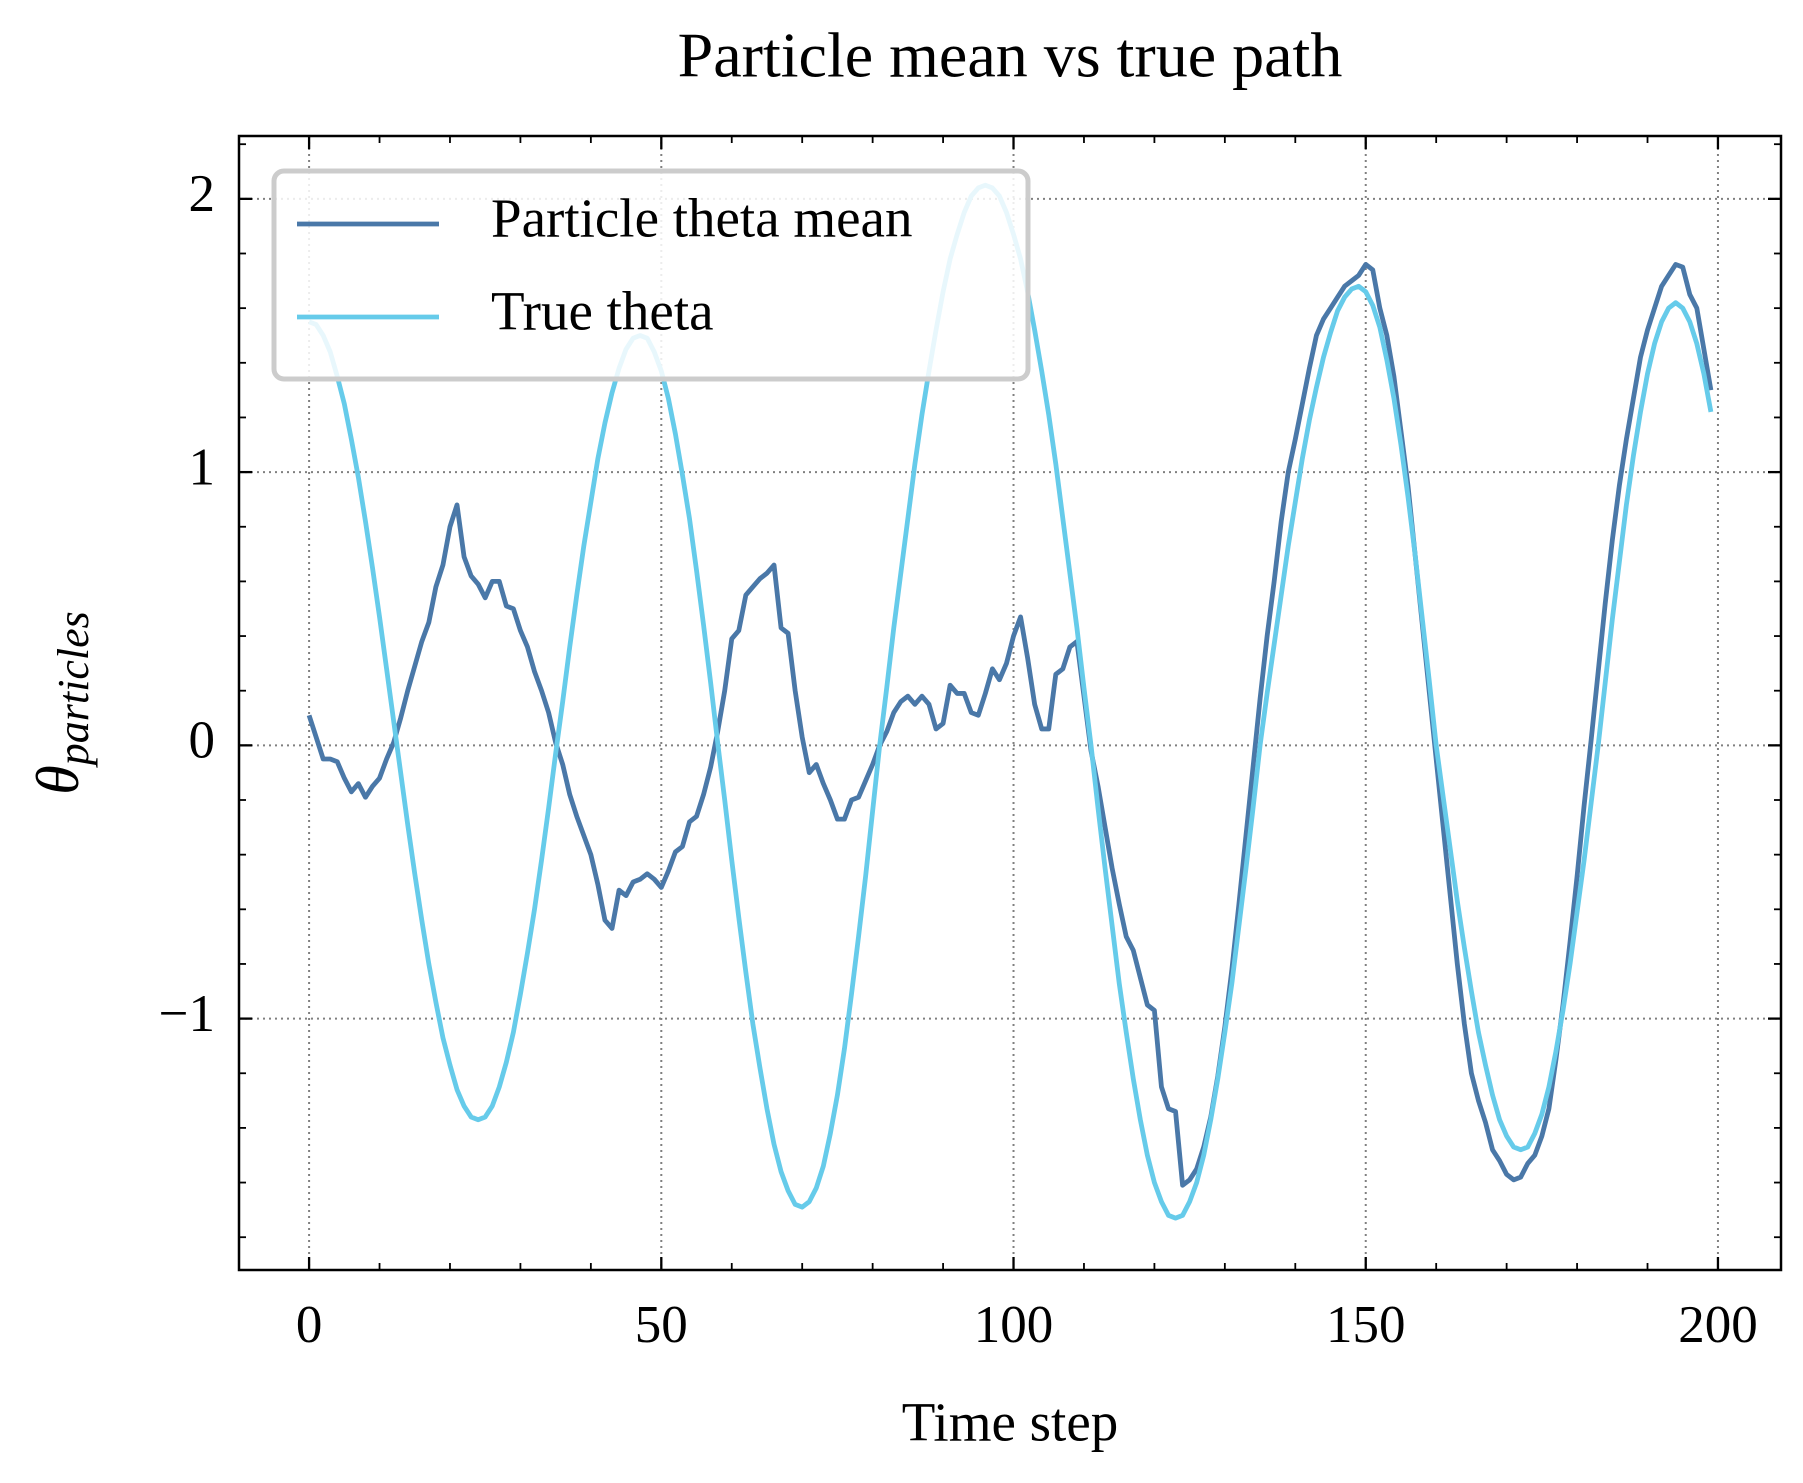  I want to click on x-axis-label: Time step, so click(1010, 1422).